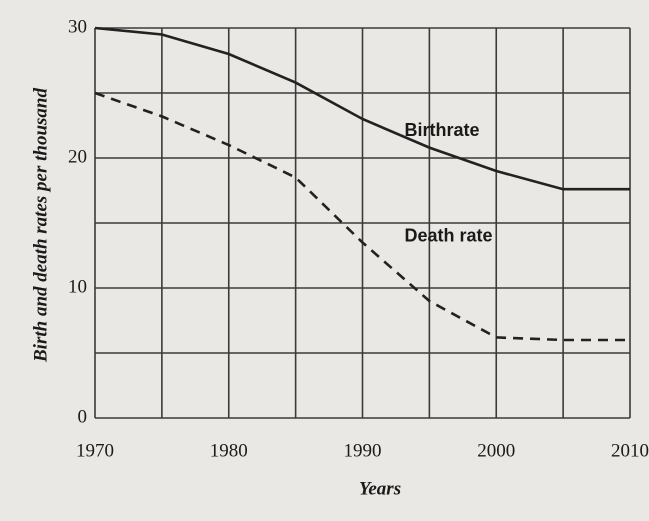  Describe the element at coordinates (449, 235) in the screenshot. I see `series-label: Death rate` at that location.